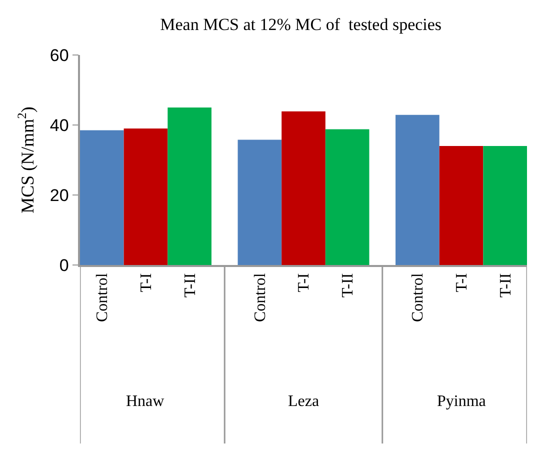 This screenshot has width=547, height=450. I want to click on y-tick-label: 20, so click(59, 195).